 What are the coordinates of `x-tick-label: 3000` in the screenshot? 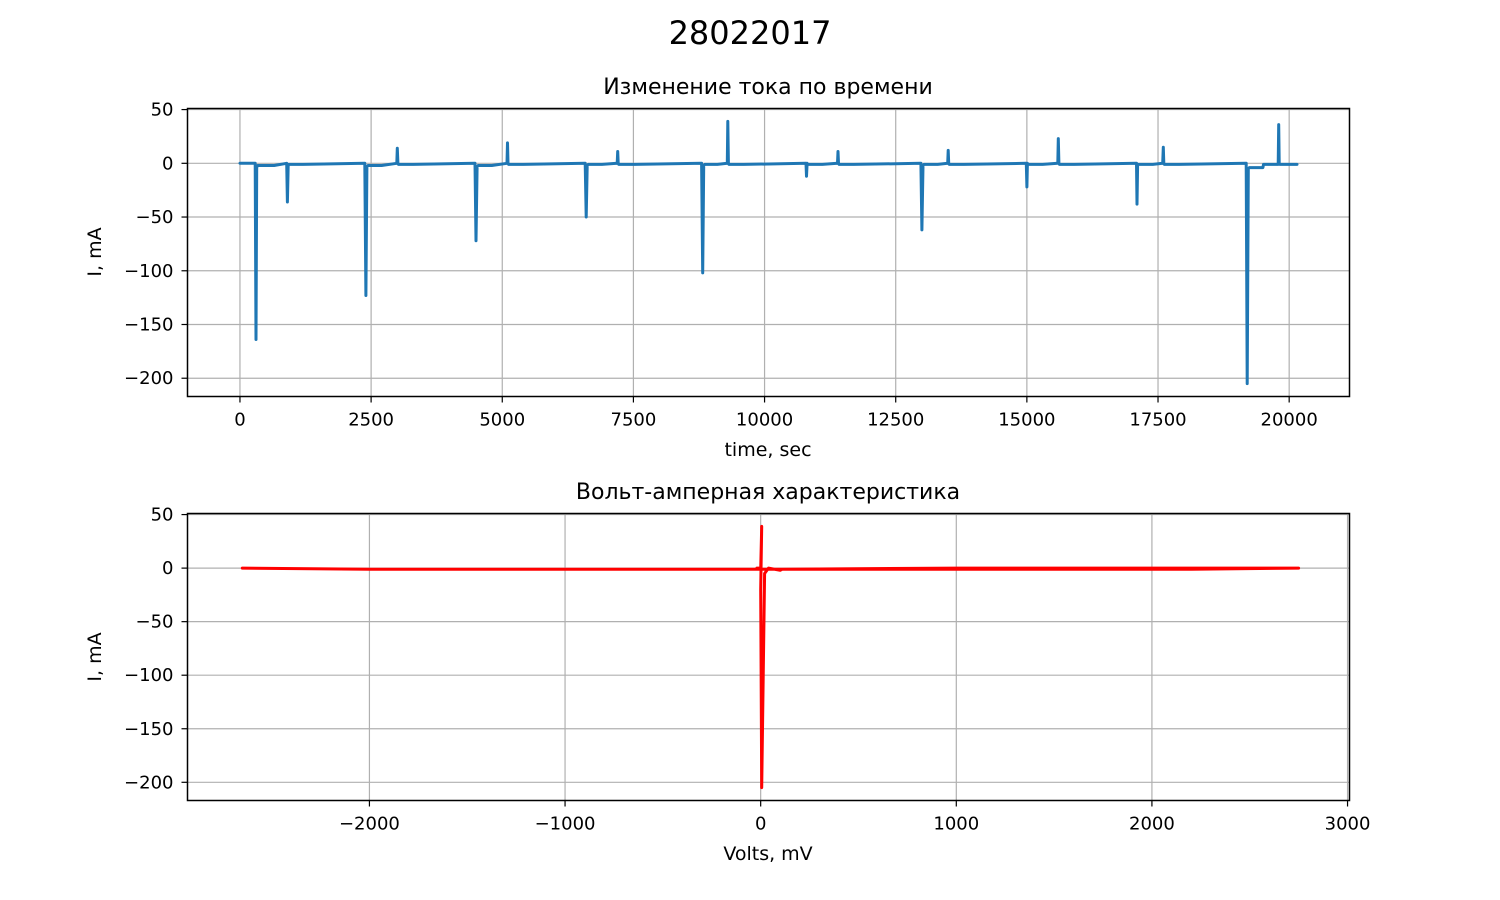 It's located at (1348, 824).